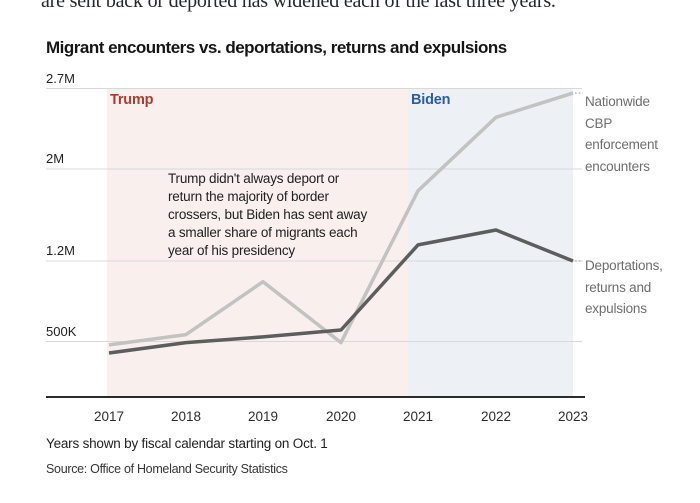  Describe the element at coordinates (248, 196) in the screenshot. I see `annotation-line: return the majority of border` at that location.